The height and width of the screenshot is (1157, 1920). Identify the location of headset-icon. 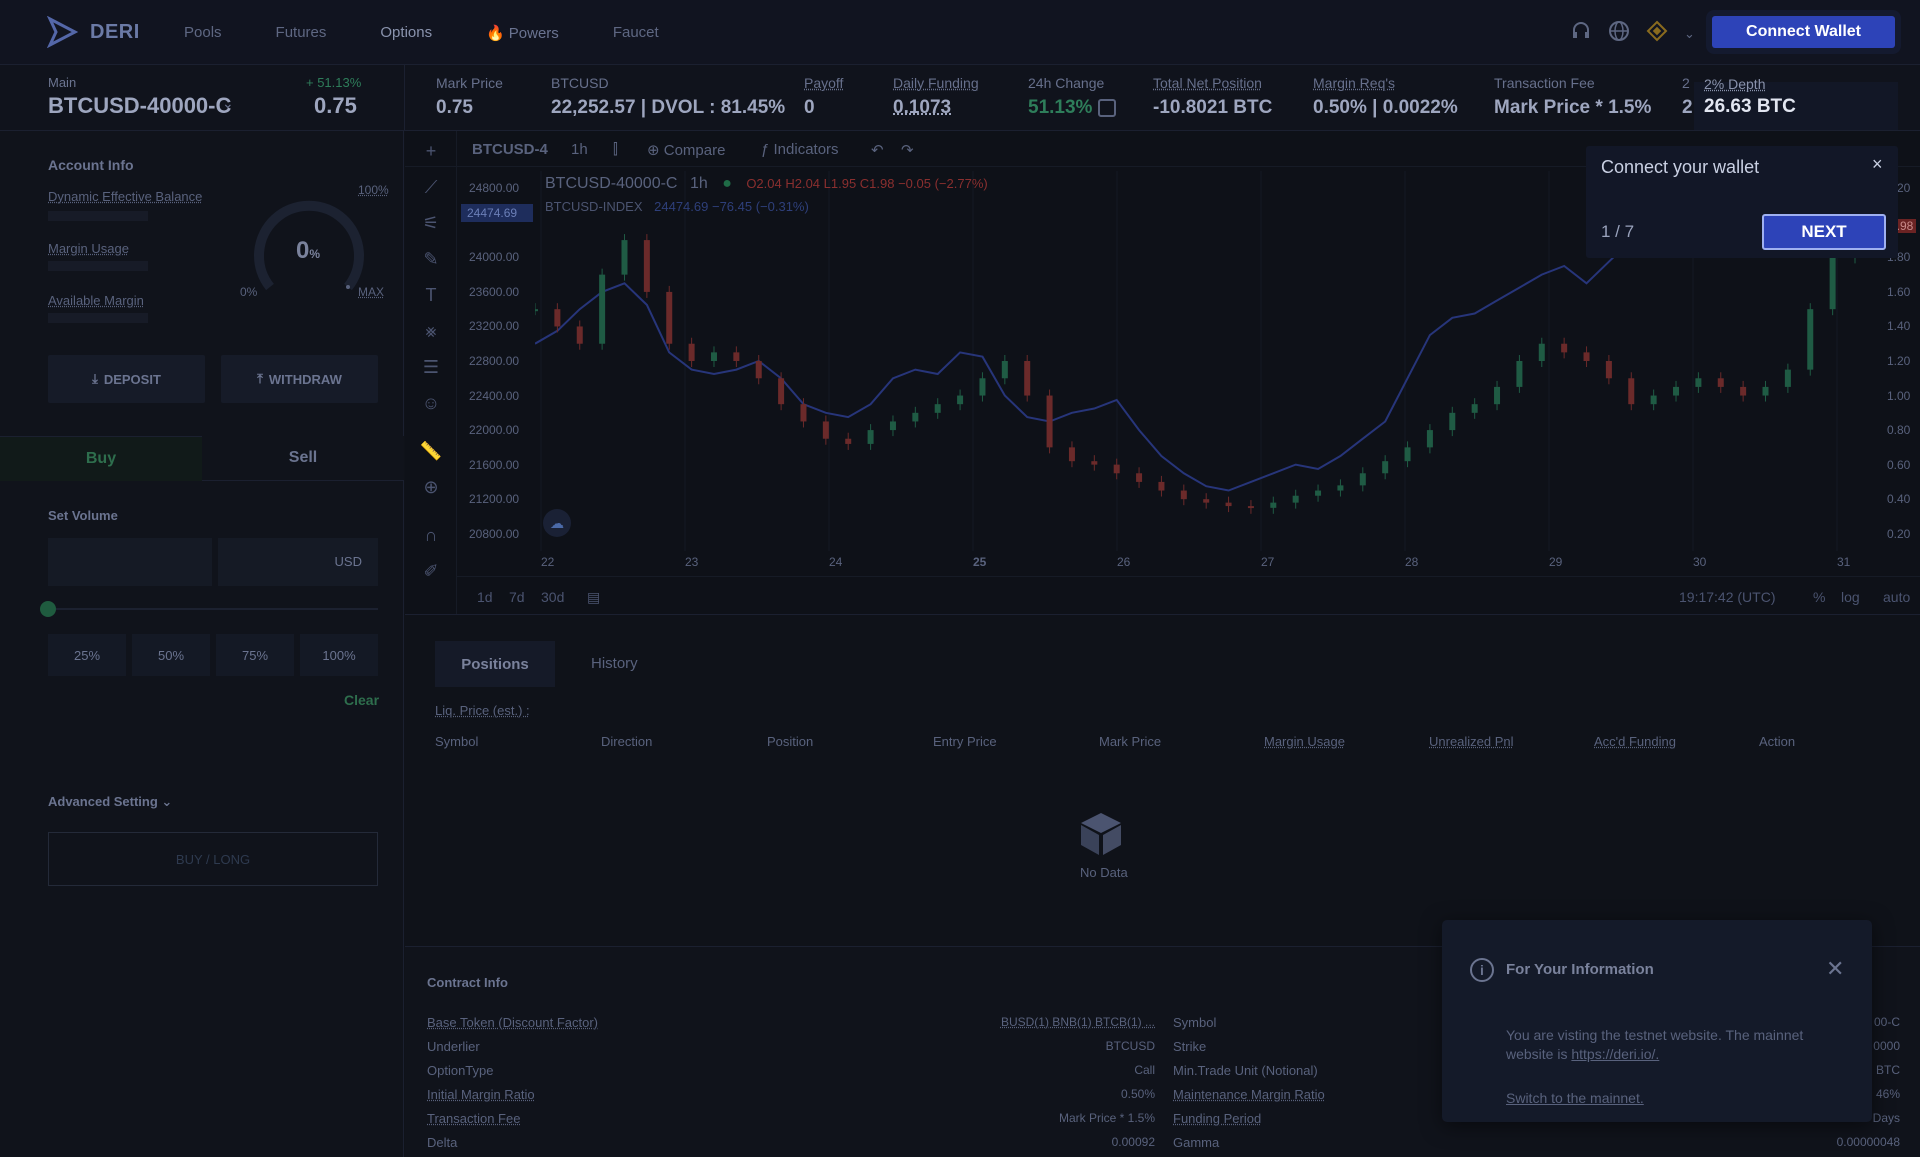
(1581, 33).